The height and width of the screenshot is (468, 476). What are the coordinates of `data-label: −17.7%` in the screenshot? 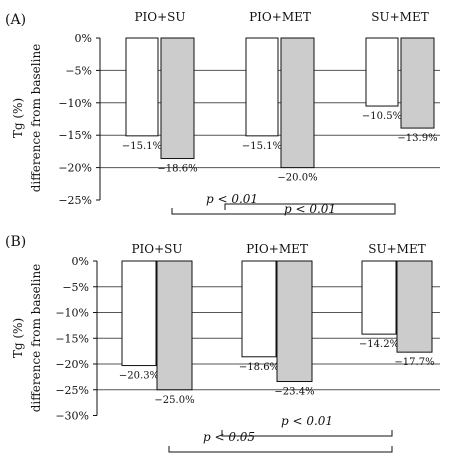 It's located at (414, 362).